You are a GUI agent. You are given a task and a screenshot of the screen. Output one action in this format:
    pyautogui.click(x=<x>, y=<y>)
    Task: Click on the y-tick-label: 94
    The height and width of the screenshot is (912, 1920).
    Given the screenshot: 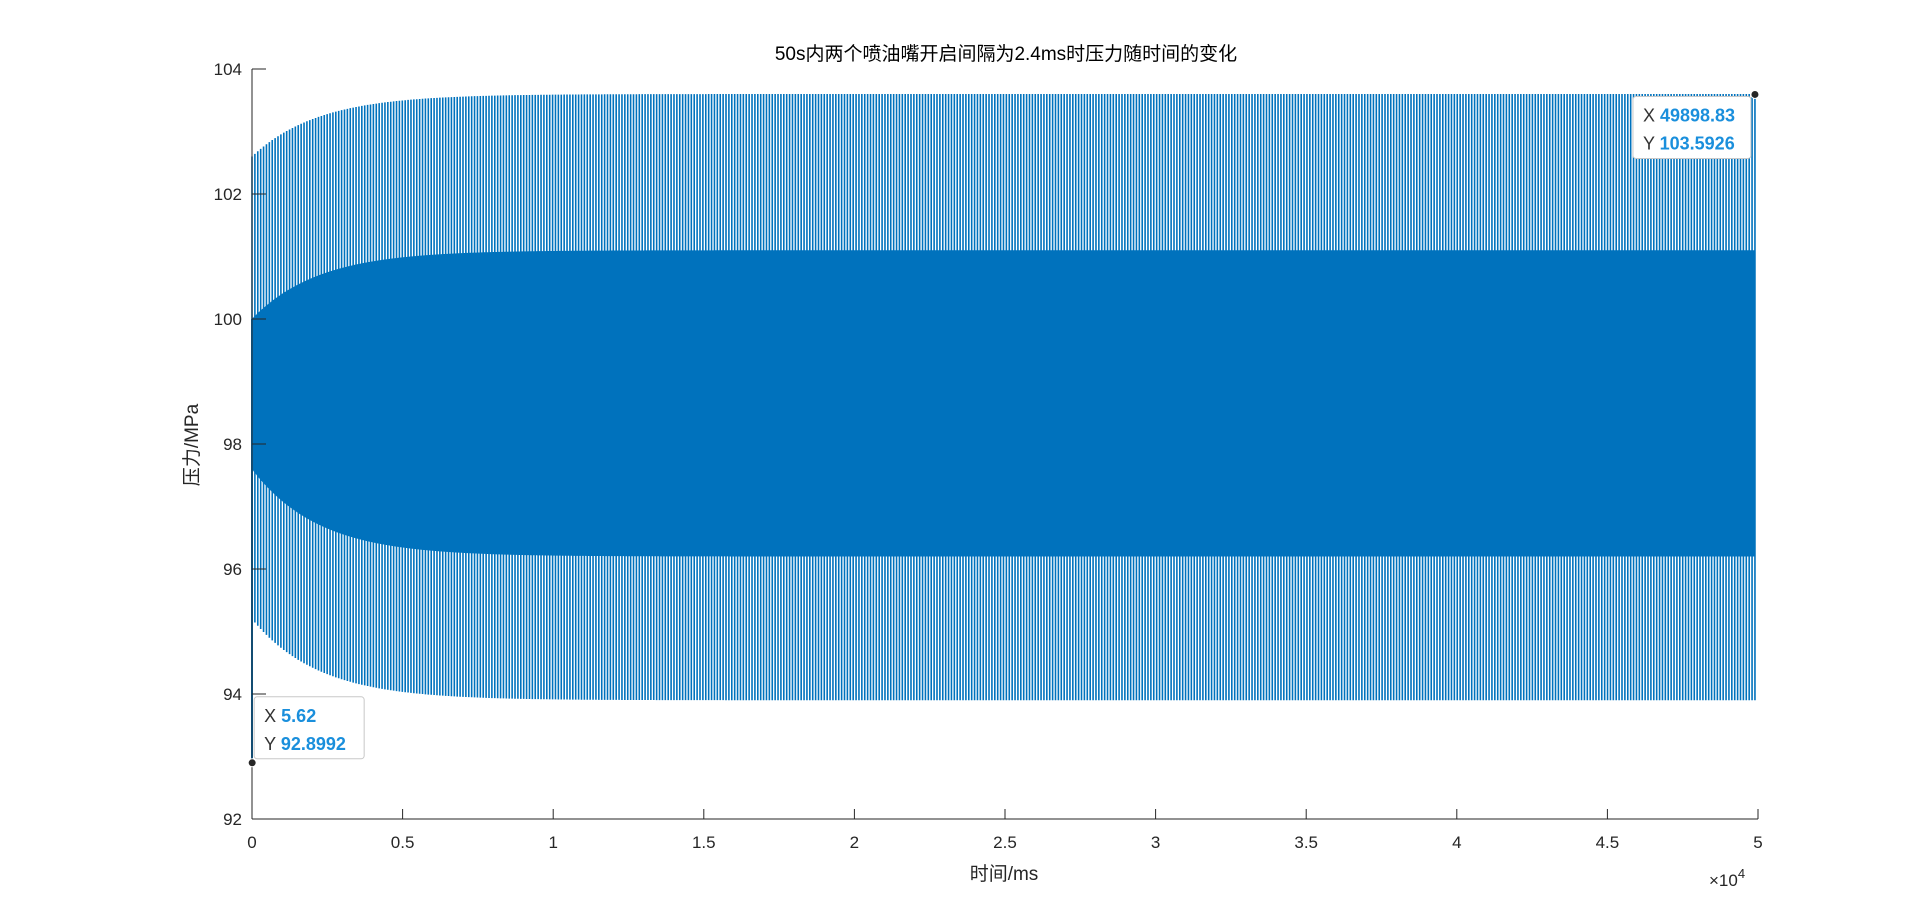 What is the action you would take?
    pyautogui.click(x=232, y=694)
    